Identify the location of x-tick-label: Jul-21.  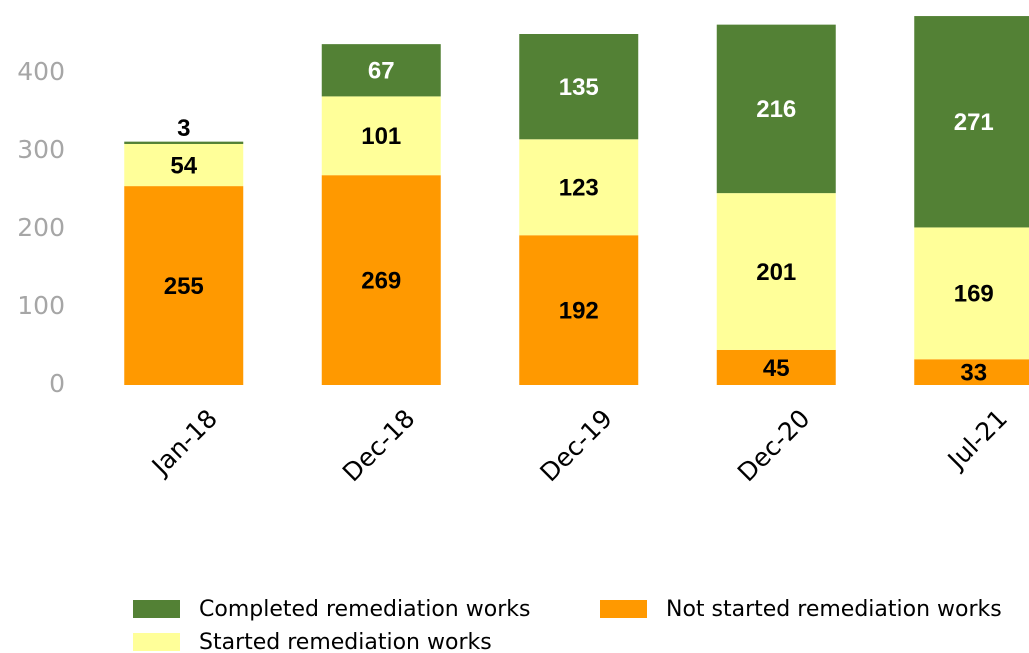
(977, 440).